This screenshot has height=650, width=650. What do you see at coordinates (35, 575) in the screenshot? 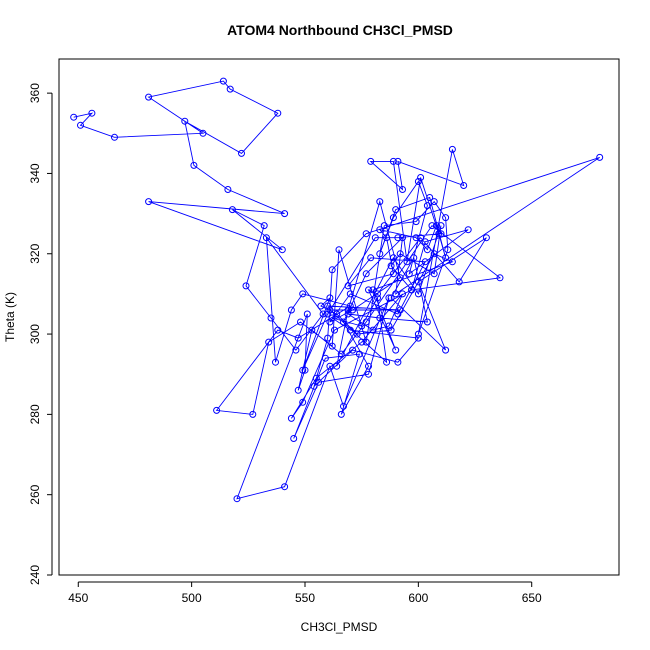
I see `y-tick-label: 240` at bounding box center [35, 575].